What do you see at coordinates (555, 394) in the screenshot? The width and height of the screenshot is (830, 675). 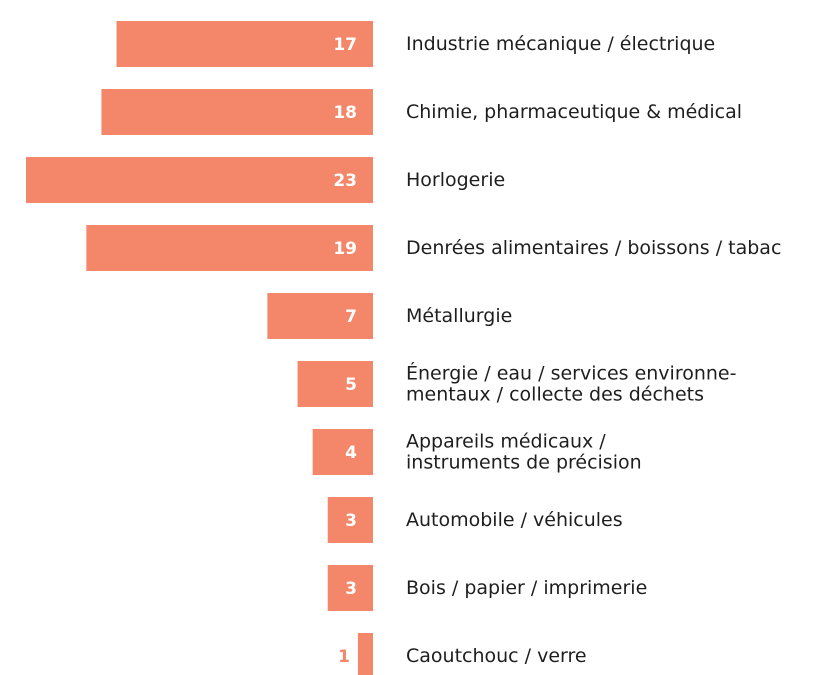 I see `category-line: mentaux / collecte des déchets` at bounding box center [555, 394].